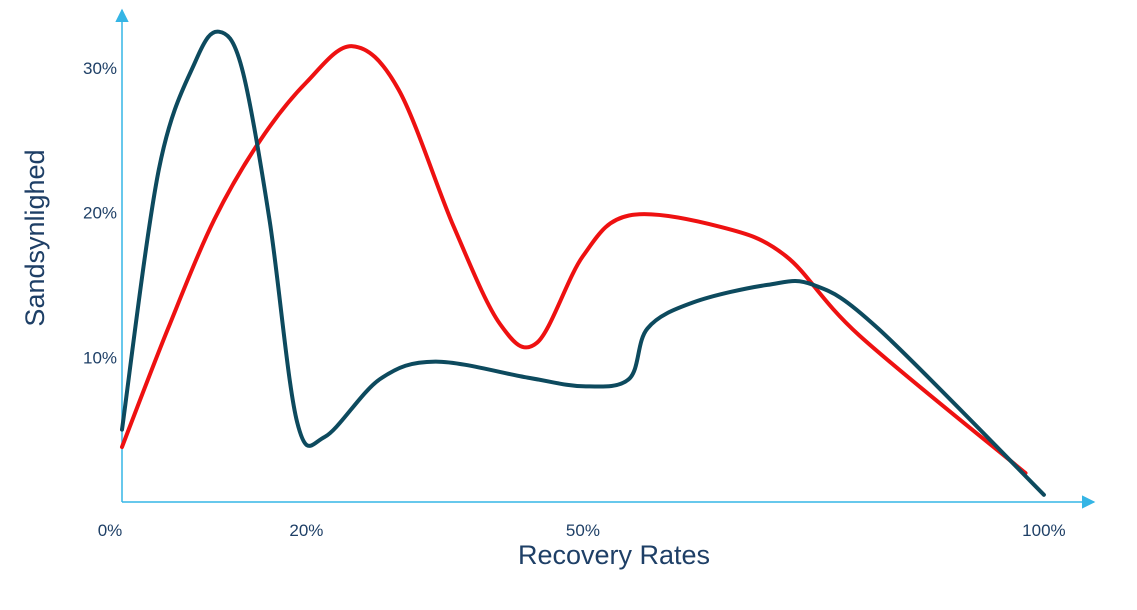 The width and height of the screenshot is (1137, 610). What do you see at coordinates (614, 555) in the screenshot?
I see `x-axis-title: Recovery Rates` at bounding box center [614, 555].